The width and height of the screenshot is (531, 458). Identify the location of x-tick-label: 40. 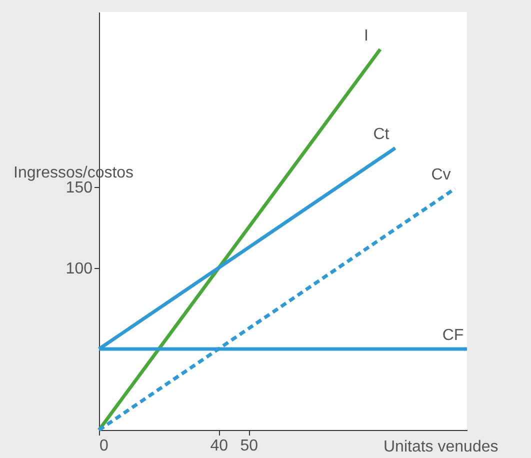
(219, 446).